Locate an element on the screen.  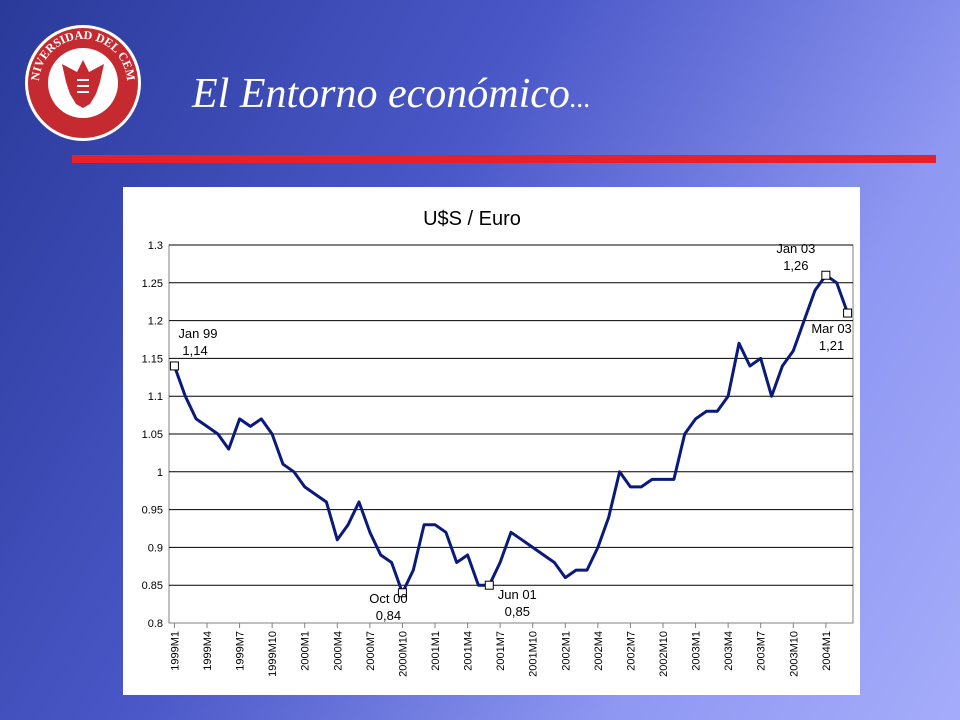
y-tick-label: 1.15 is located at coordinates (152, 359).